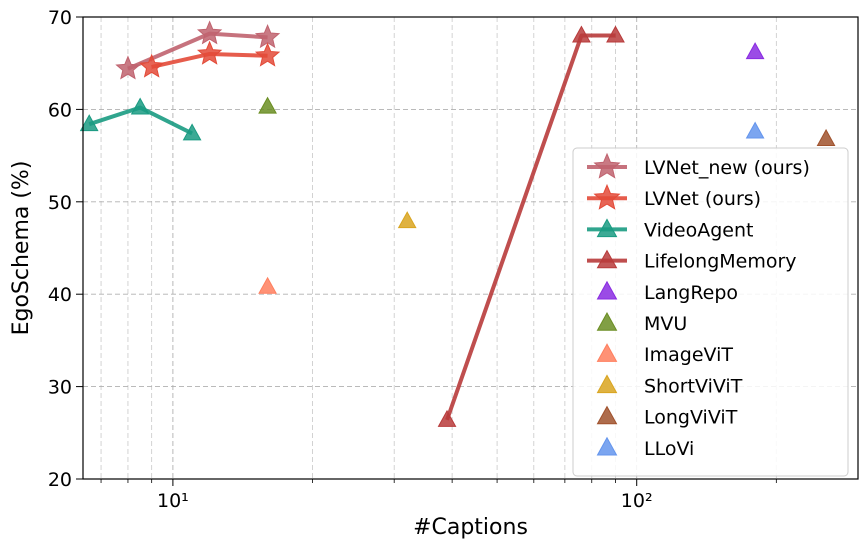 The image size is (868, 548). Describe the element at coordinates (669, 449) in the screenshot. I see `legend-label: LLoVi` at that location.